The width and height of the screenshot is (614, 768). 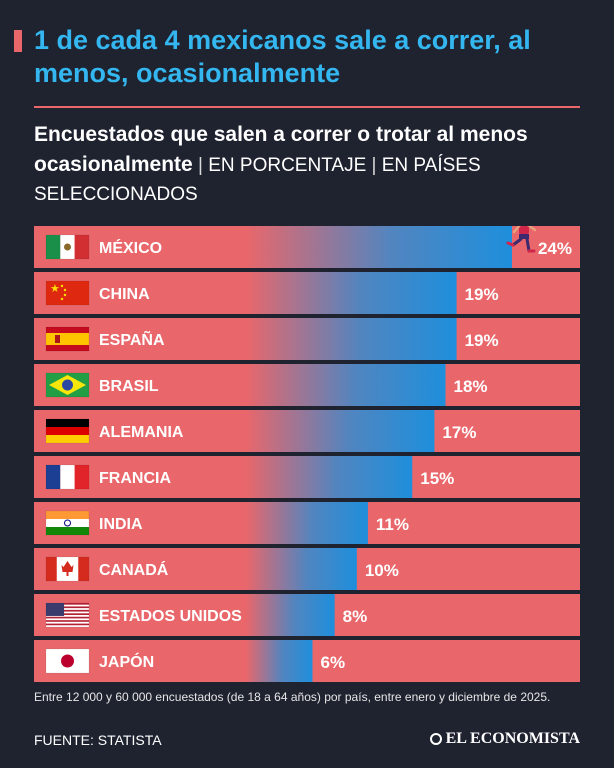 I want to click on bar-row: CANADÁ 10%, so click(x=307, y=569).